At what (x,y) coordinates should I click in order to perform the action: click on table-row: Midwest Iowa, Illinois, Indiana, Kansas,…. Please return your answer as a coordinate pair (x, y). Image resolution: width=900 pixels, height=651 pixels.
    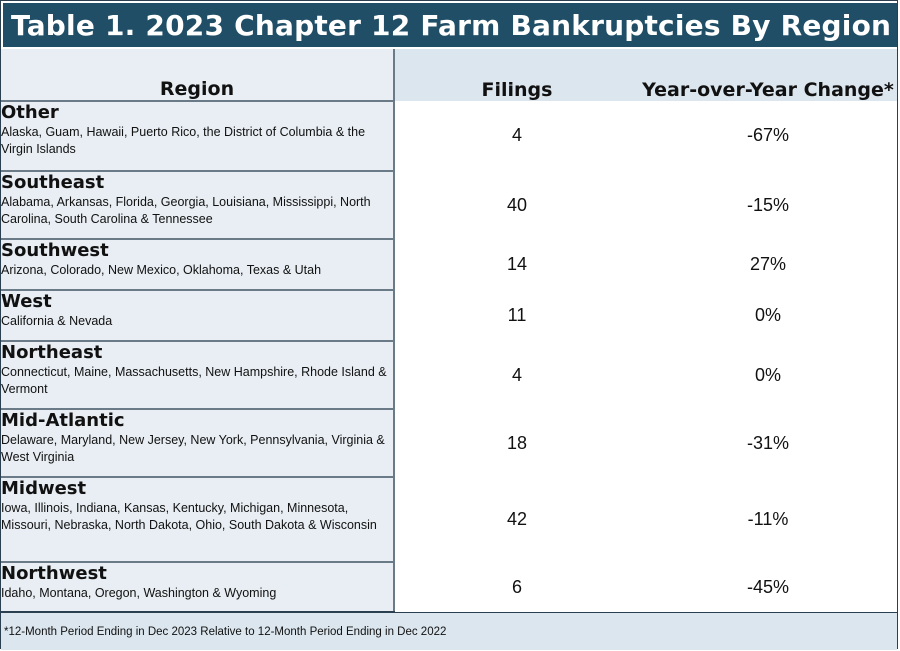
    Looking at the image, I should click on (449, 520).